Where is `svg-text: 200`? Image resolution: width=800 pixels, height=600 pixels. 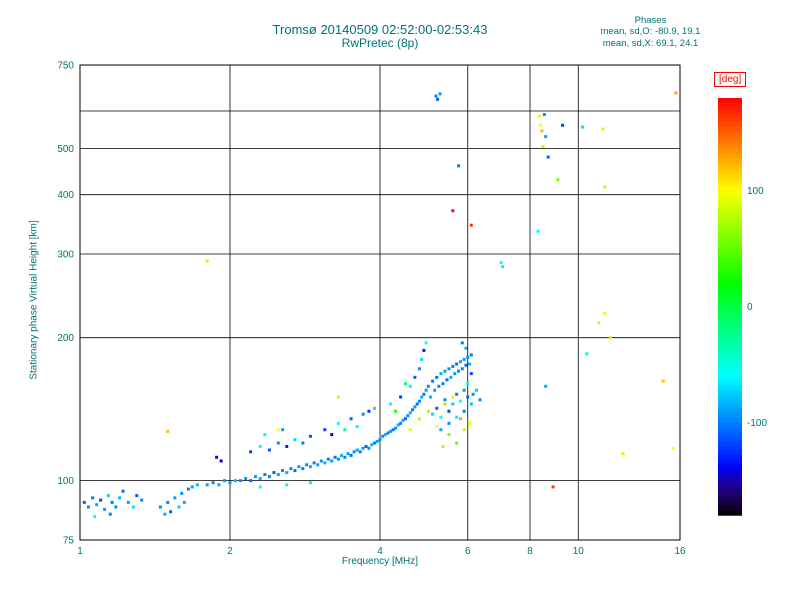
svg-text: 200 is located at coordinates (65, 338).